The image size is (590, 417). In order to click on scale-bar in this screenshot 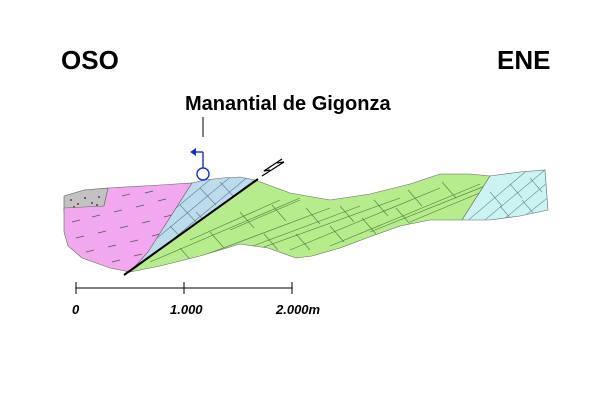, I will do `click(184, 288)`.